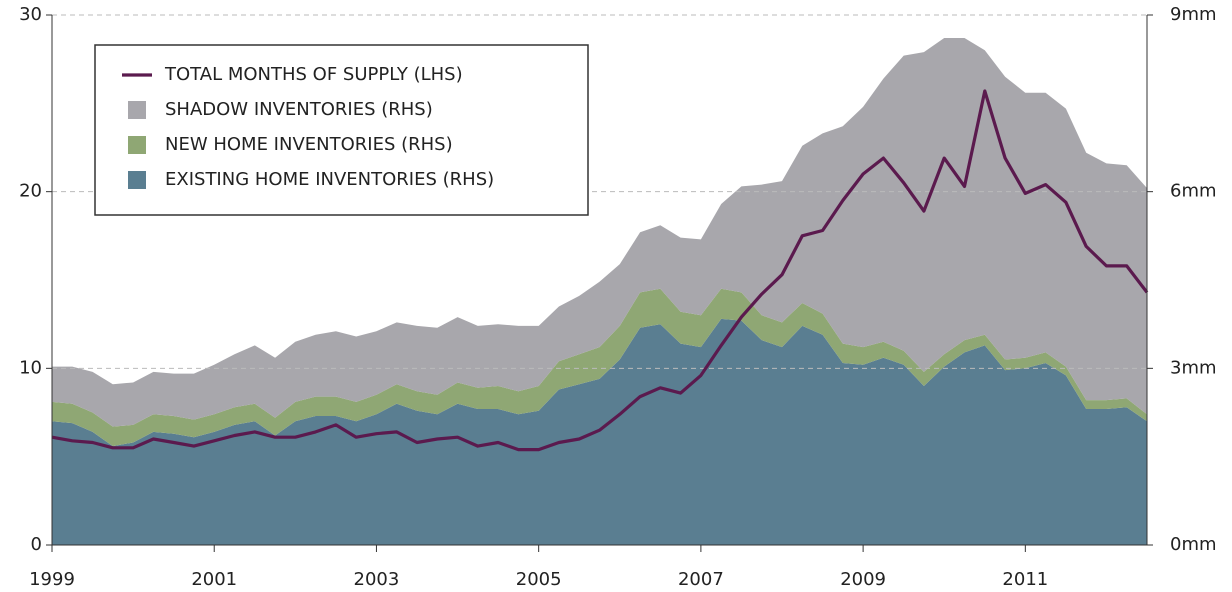 The height and width of the screenshot is (592, 1232). I want to click on y2-tick-label: 3mm, so click(1193, 367).